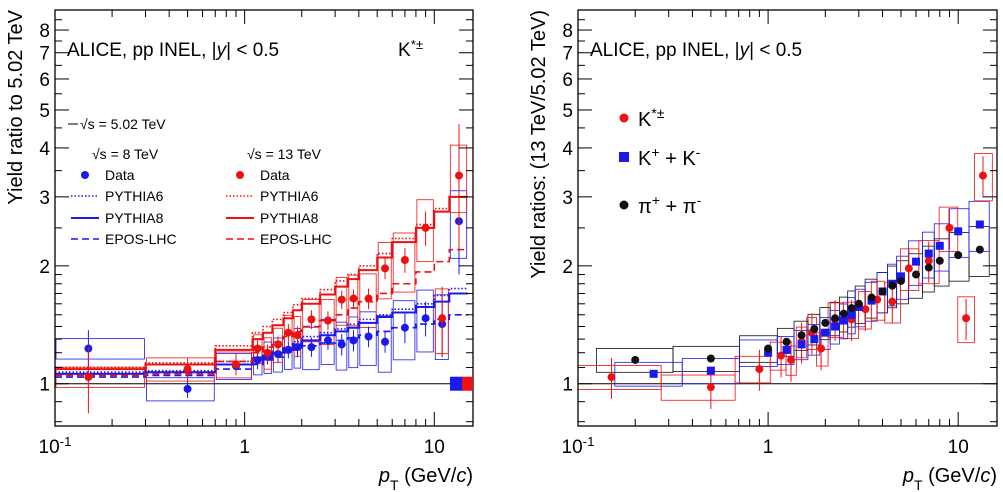  What do you see at coordinates (16, 106) in the screenshot?
I see `y-axis-title: Yield ratio to 5.02 TeV` at bounding box center [16, 106].